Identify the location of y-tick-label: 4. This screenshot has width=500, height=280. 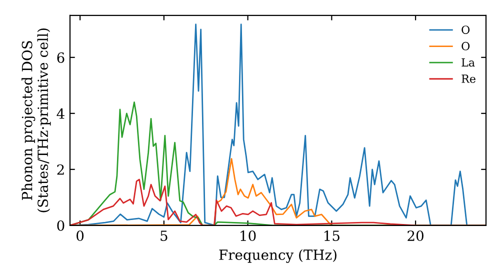
(60, 113).